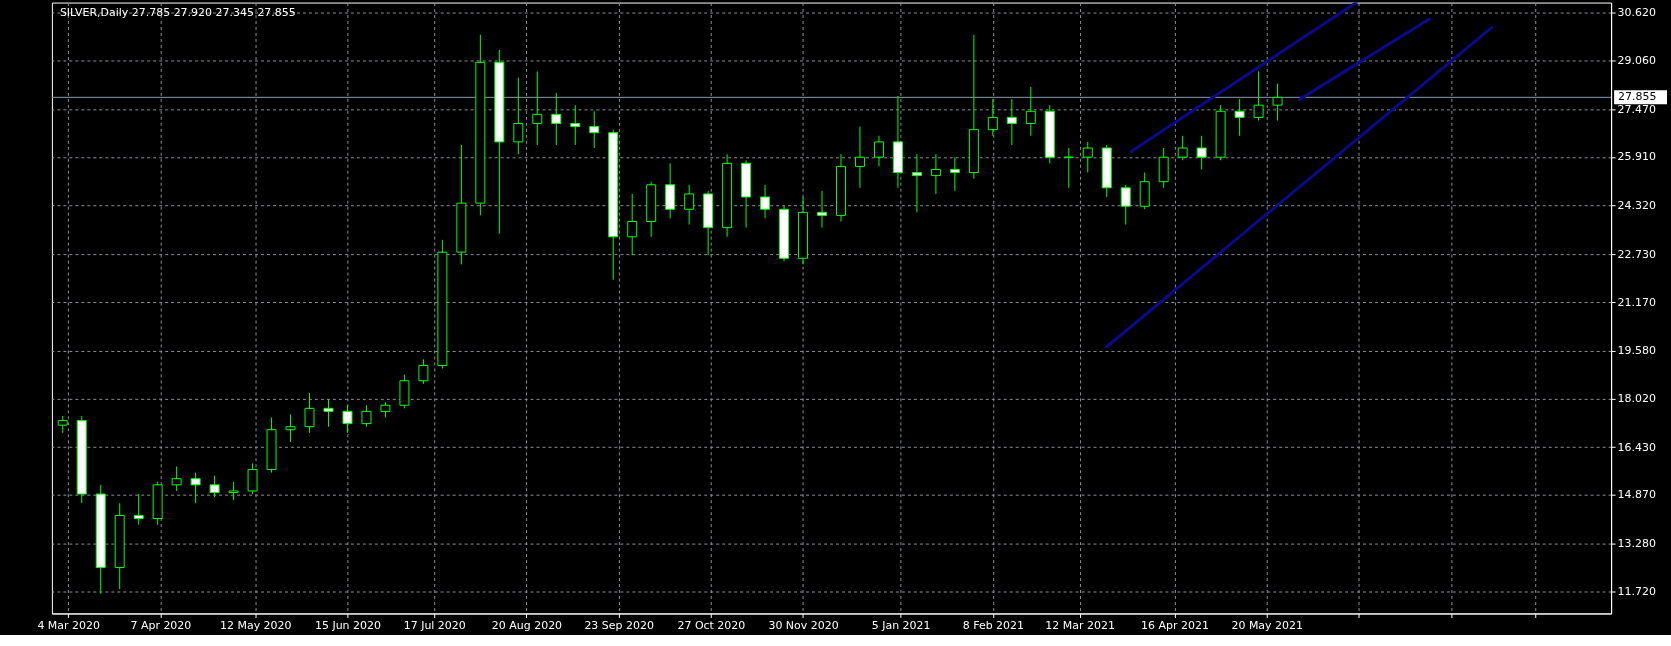 Image resolution: width=1671 pixels, height=646 pixels. I want to click on x-tick-label: 23 Sep 2020, so click(619, 625).